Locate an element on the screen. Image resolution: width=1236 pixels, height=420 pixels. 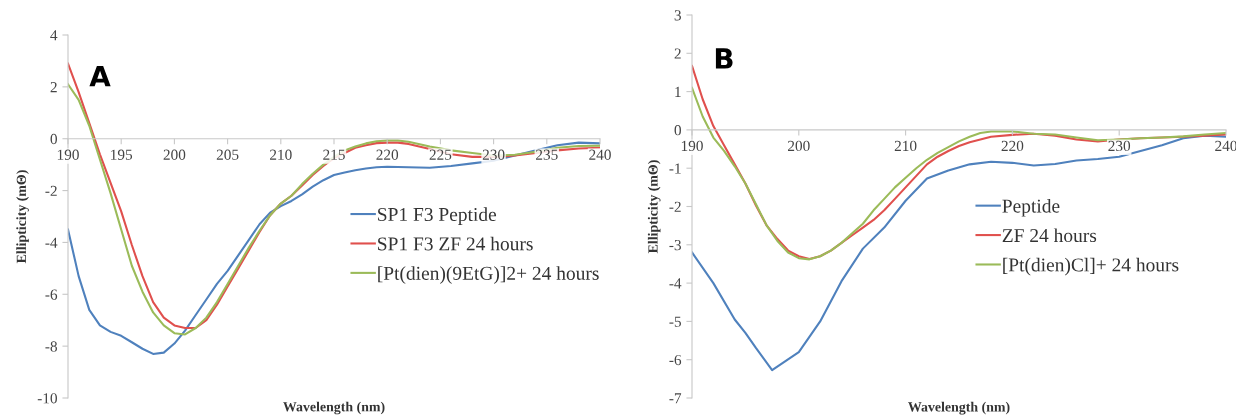
annotation: B is located at coordinates (724, 58).